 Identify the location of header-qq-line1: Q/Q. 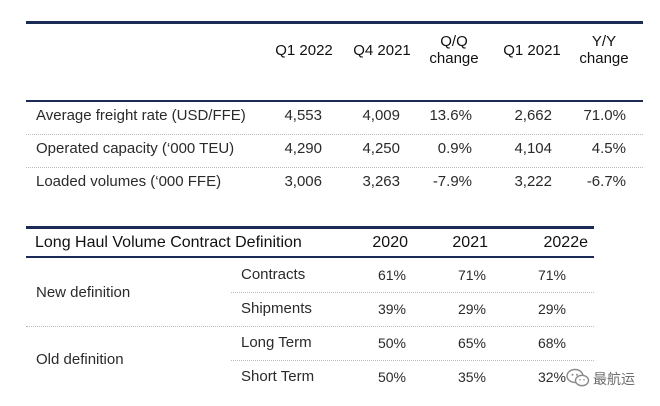
(454, 41).